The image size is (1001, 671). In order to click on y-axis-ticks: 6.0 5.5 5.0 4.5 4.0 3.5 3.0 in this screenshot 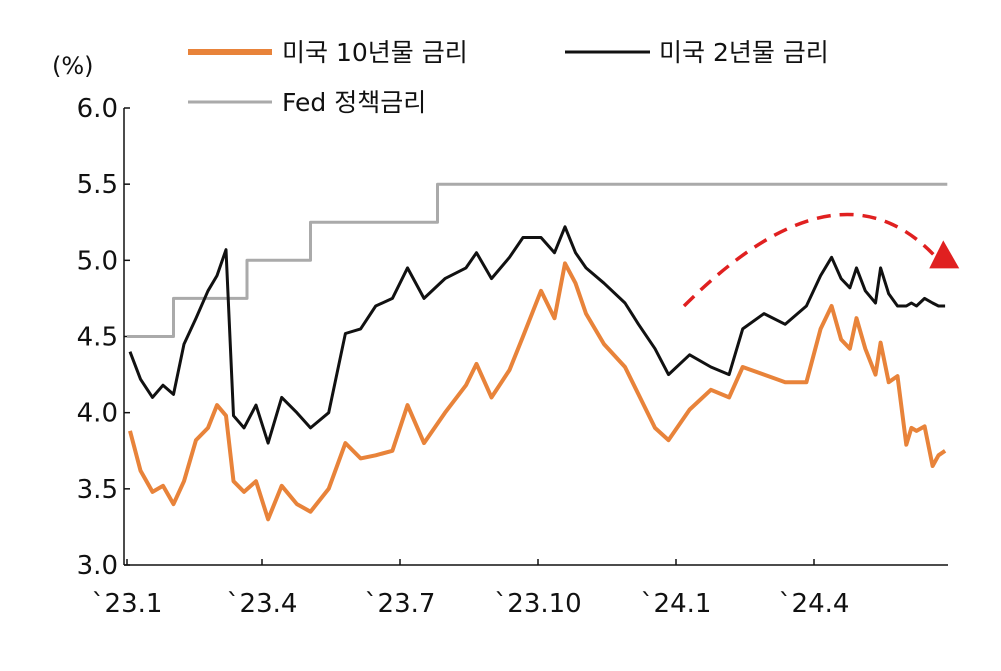, I will do `click(103, 337)`.